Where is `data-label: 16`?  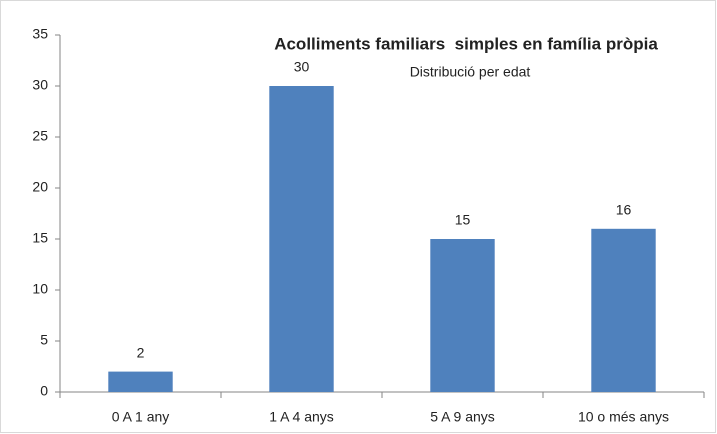
data-label: 16 is located at coordinates (624, 210).